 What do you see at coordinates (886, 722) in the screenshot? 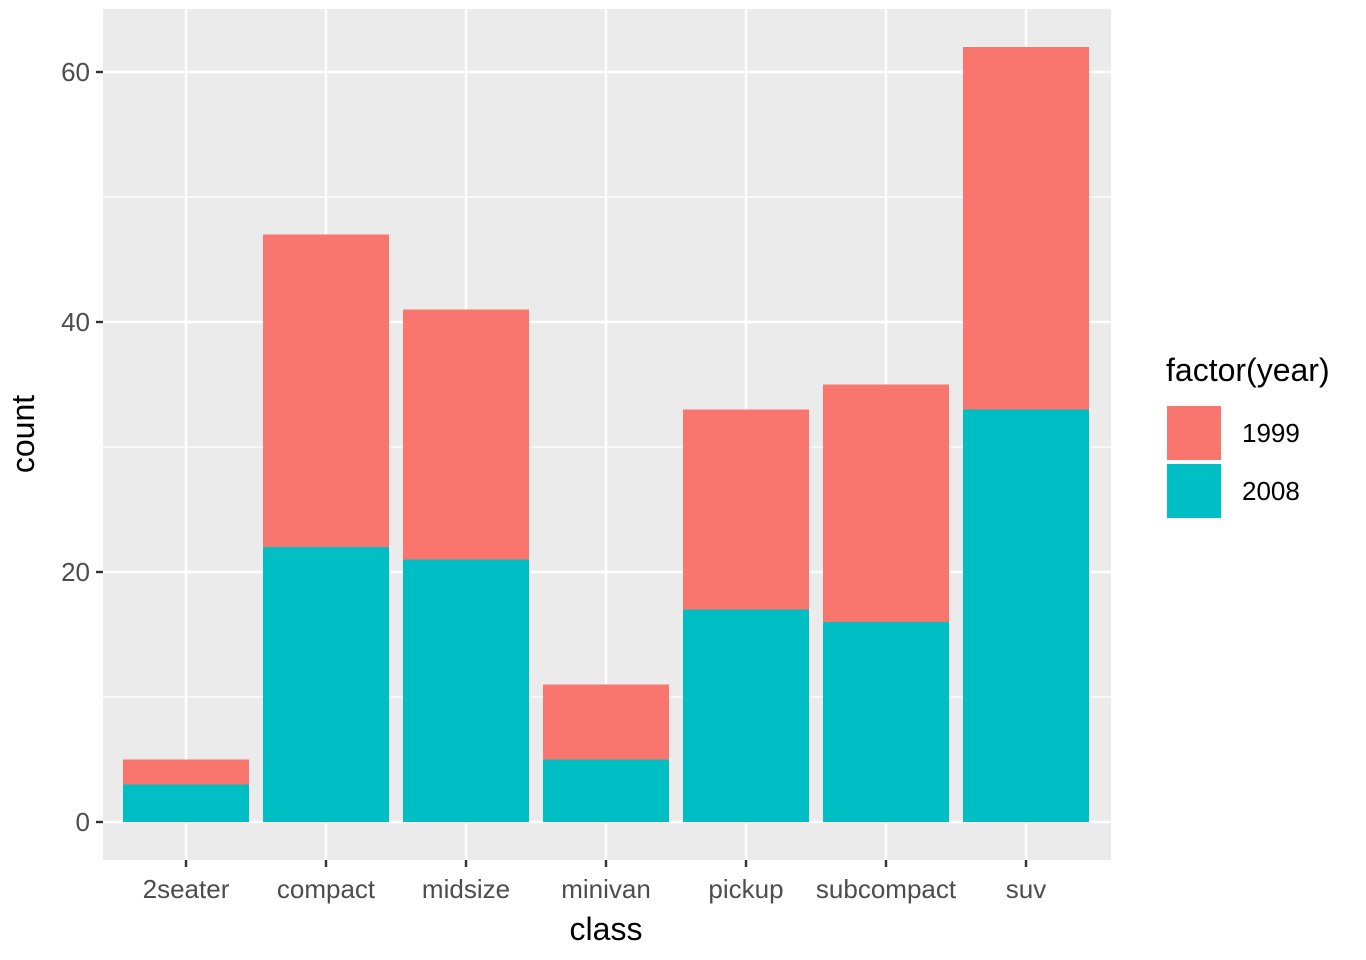
I see `bar-subcompact-2008` at bounding box center [886, 722].